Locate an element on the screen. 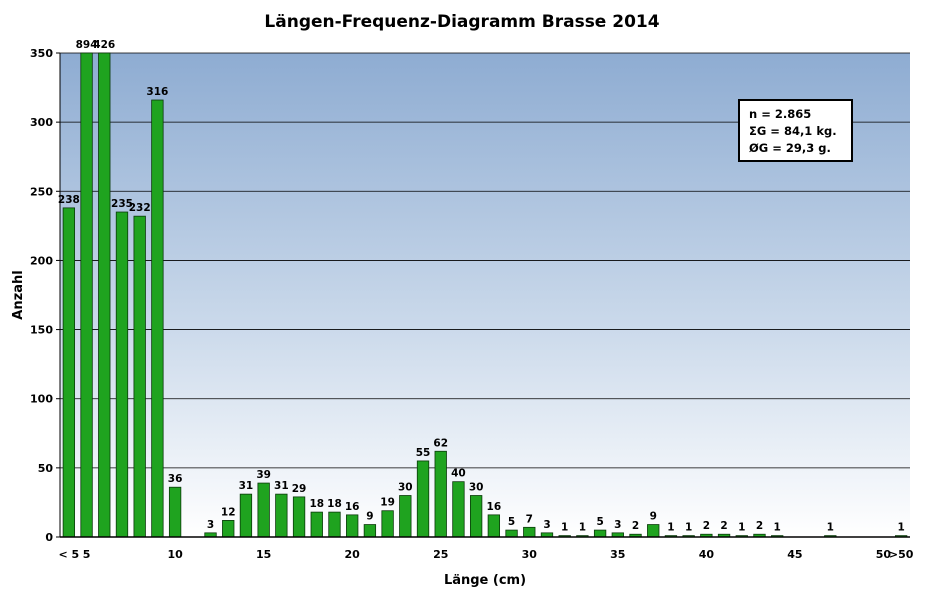 Image resolution: width=925 pixels, height=597 pixels. data-label: 426 is located at coordinates (104, 45).